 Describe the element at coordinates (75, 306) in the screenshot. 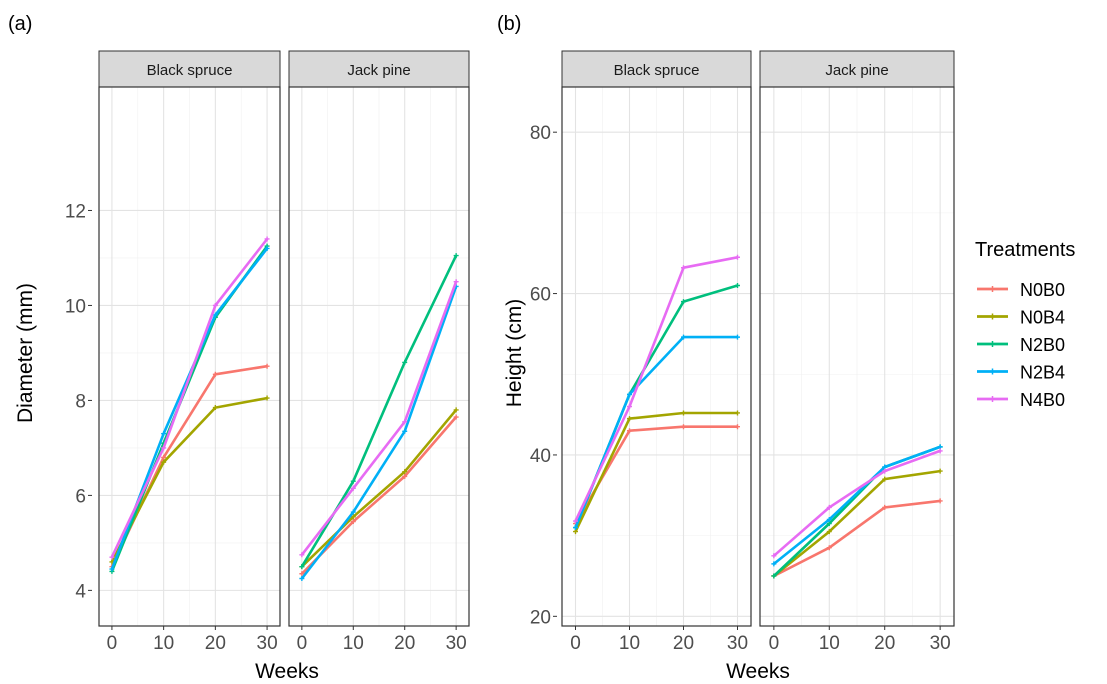

I see `y-tick-label: 10` at that location.